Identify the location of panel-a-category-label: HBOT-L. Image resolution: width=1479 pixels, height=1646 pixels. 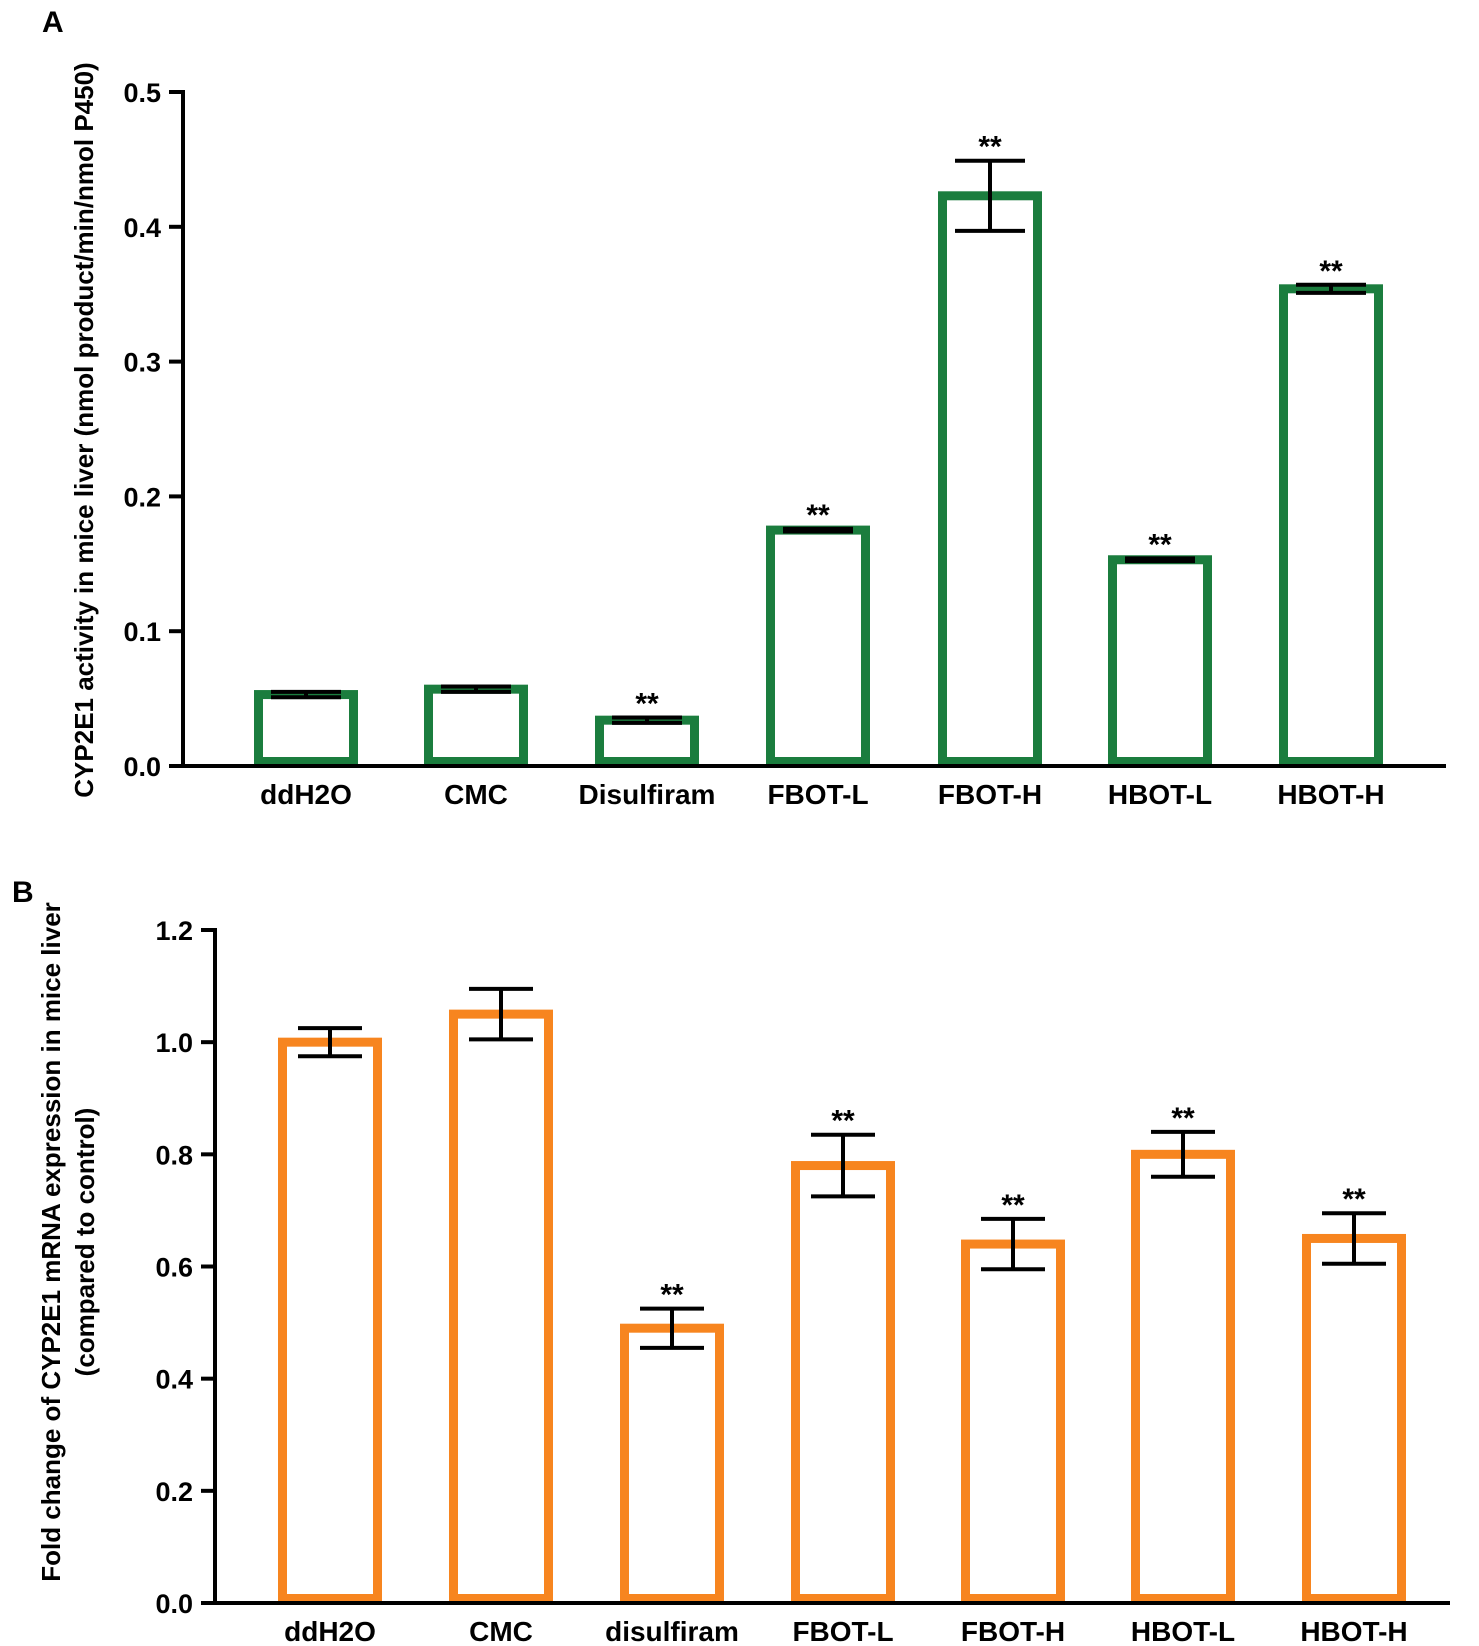
(1160, 794).